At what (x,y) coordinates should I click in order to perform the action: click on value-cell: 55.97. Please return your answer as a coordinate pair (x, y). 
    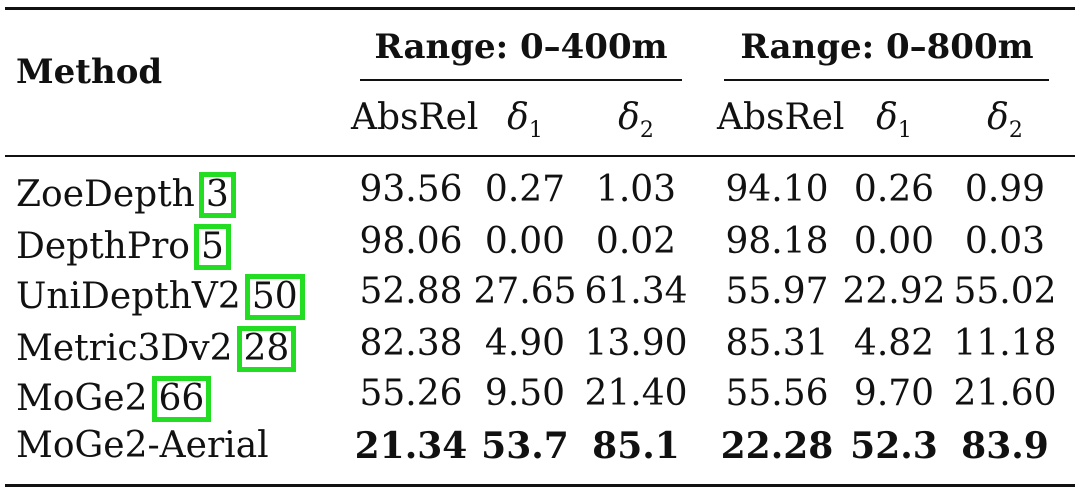
    Looking at the image, I should click on (777, 291).